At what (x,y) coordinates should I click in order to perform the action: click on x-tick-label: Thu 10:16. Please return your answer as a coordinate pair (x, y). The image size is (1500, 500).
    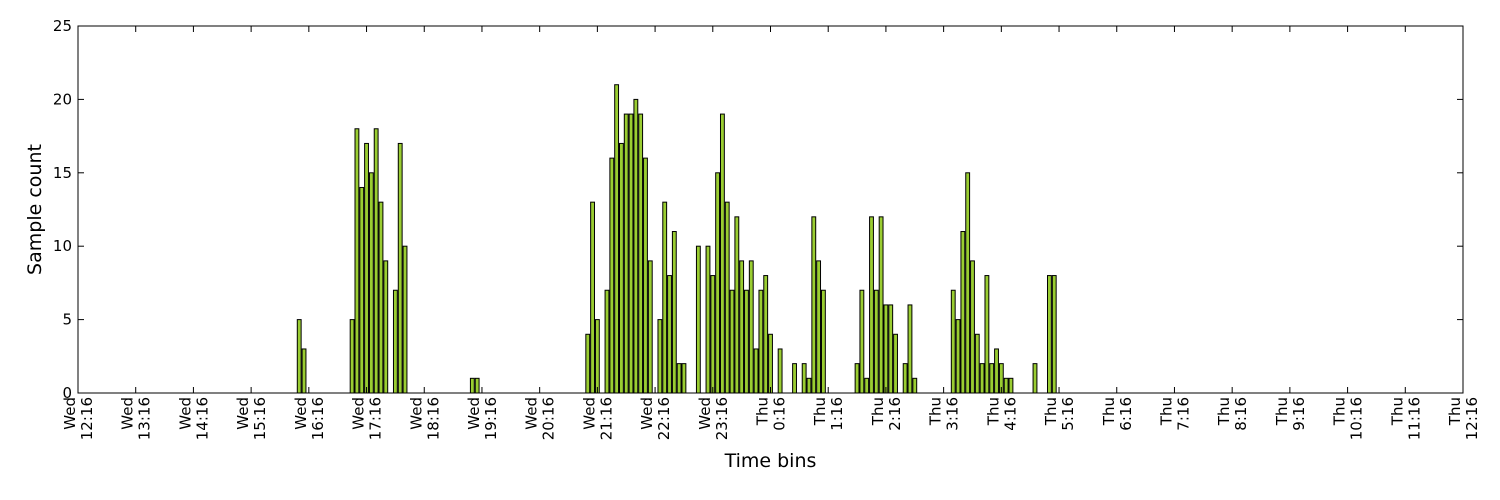
    Looking at the image, I should click on (1348, 418).